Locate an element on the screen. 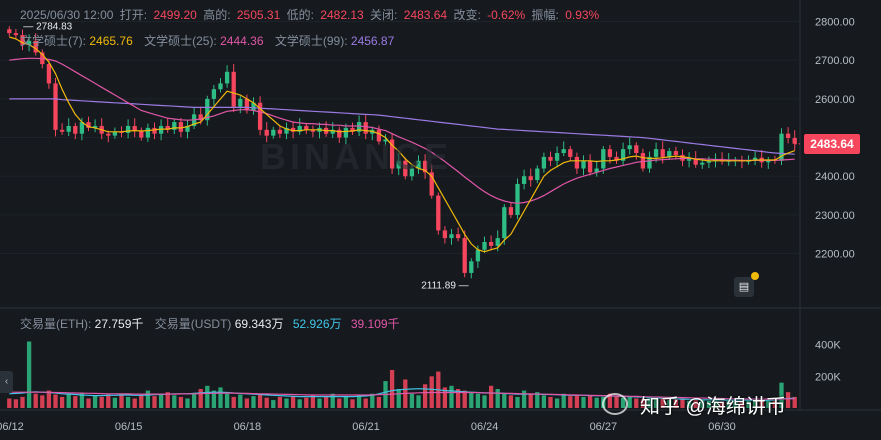 This screenshot has width=881, height=440. date-tick-label: 06/30 is located at coordinates (722, 427).